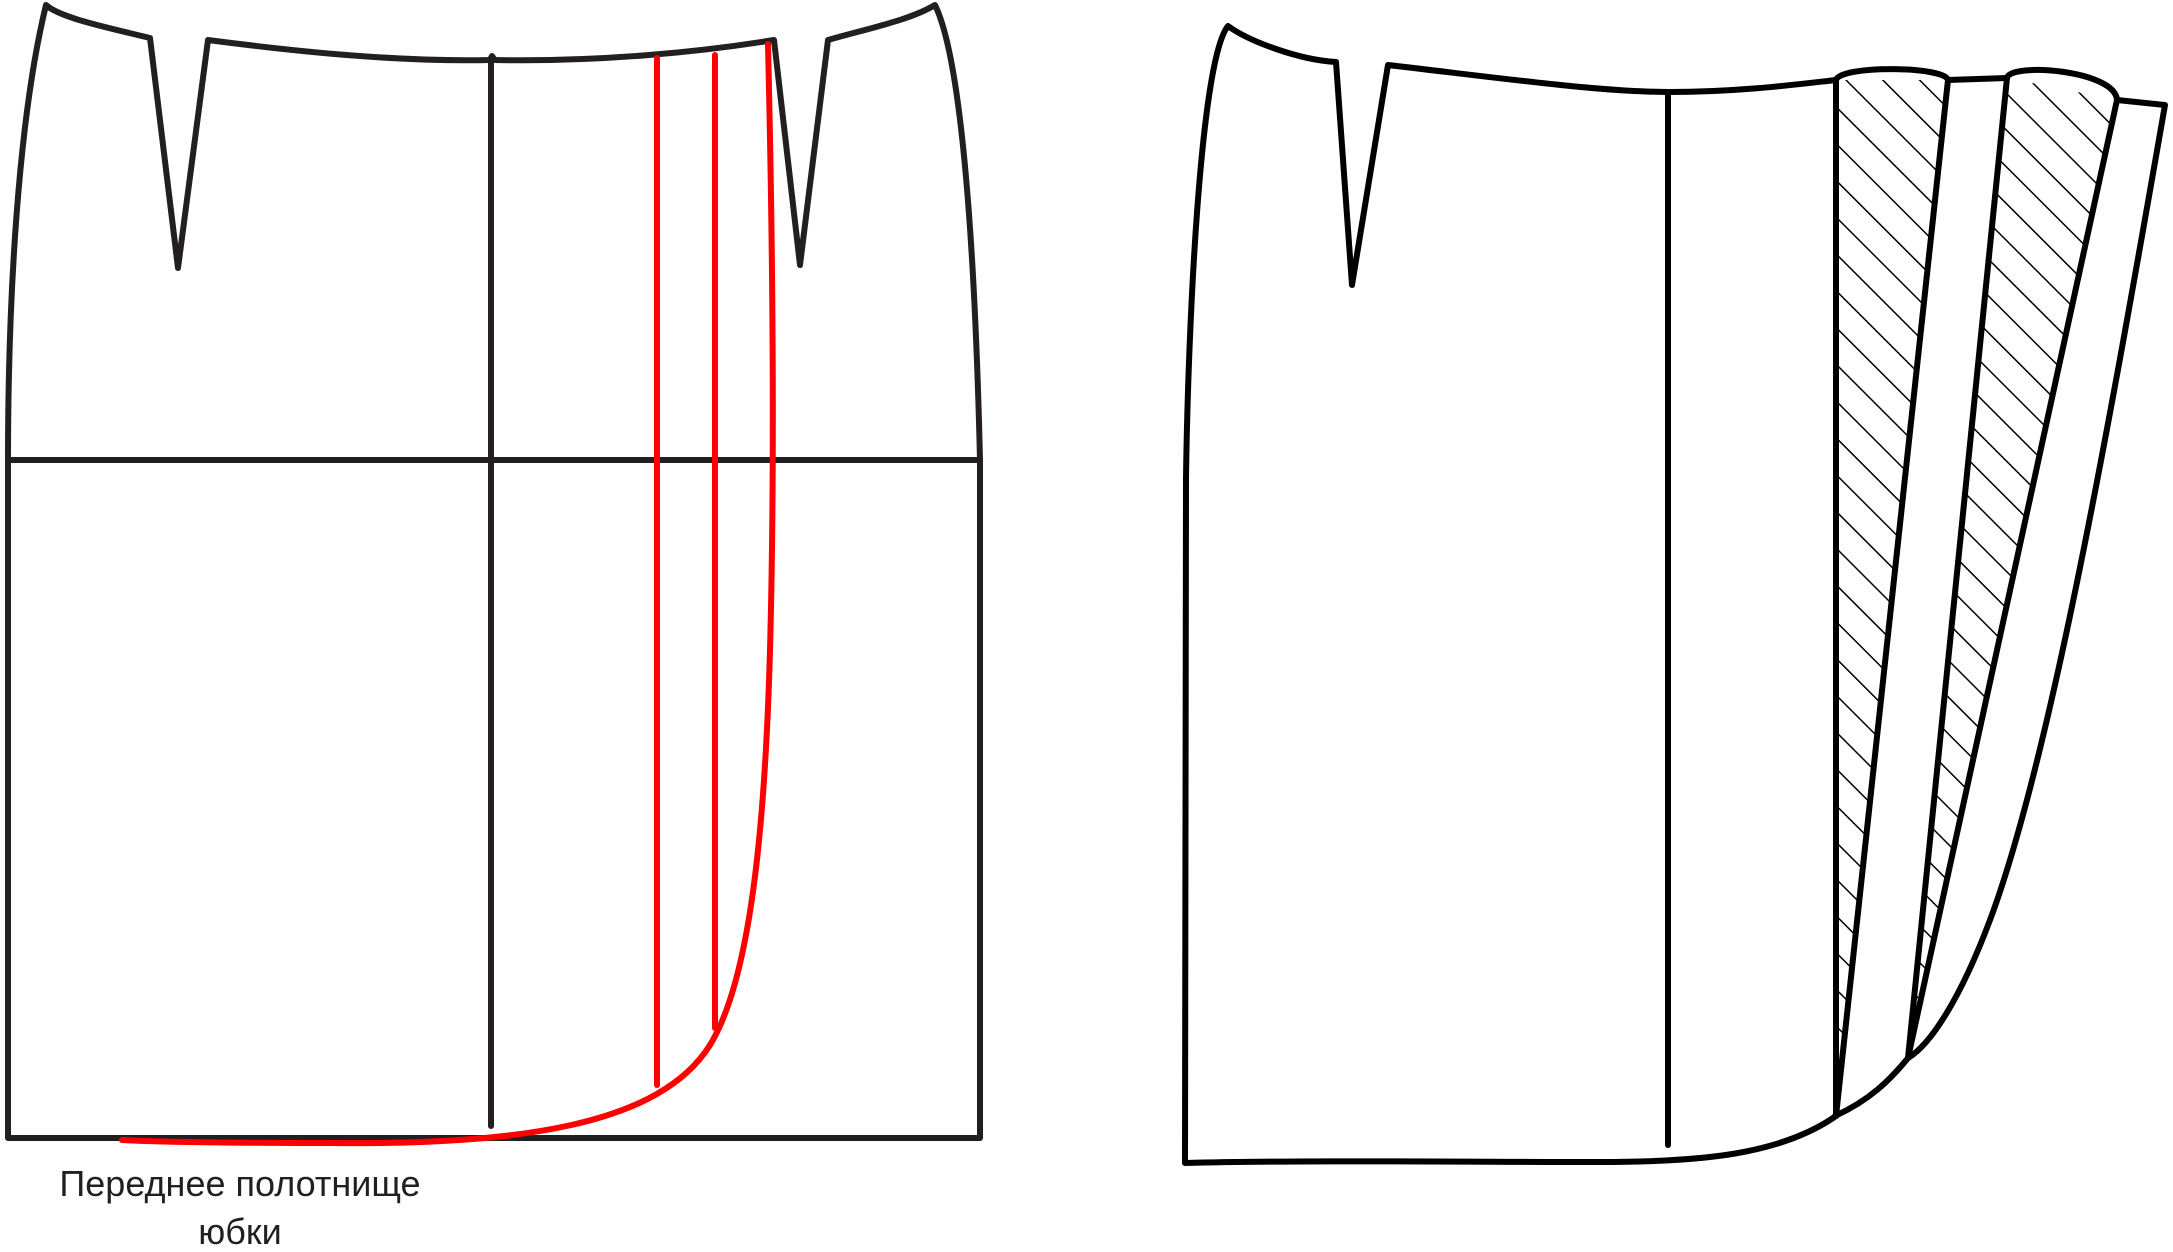 The image size is (2173, 1252). What do you see at coordinates (240, 1183) in the screenshot?
I see `caption-line-1: Переднее полотнище` at bounding box center [240, 1183].